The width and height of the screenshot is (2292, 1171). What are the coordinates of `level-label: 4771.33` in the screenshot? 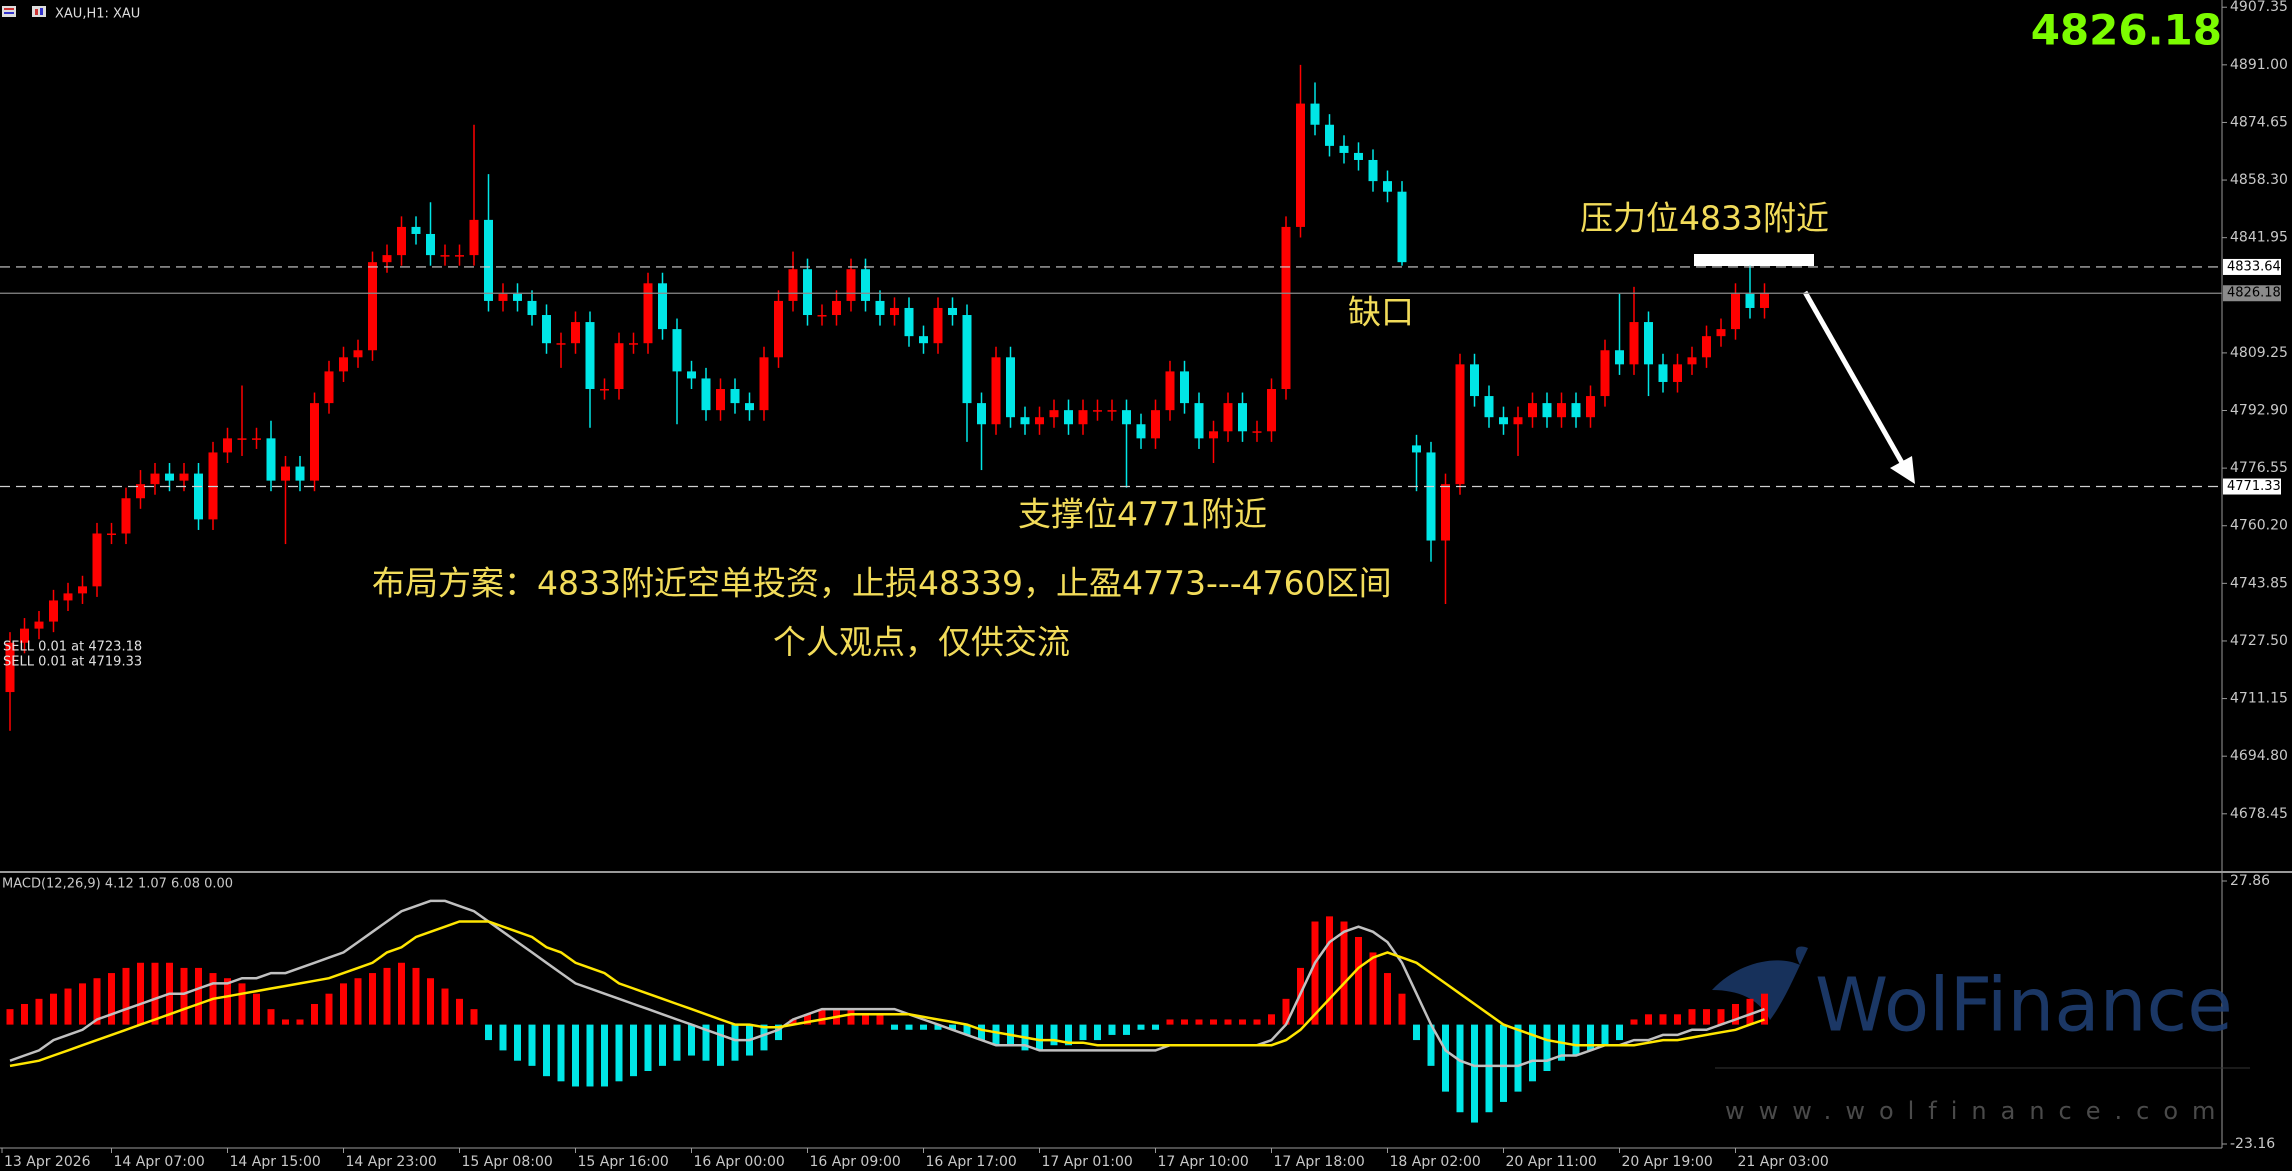 It's located at (2254, 486).